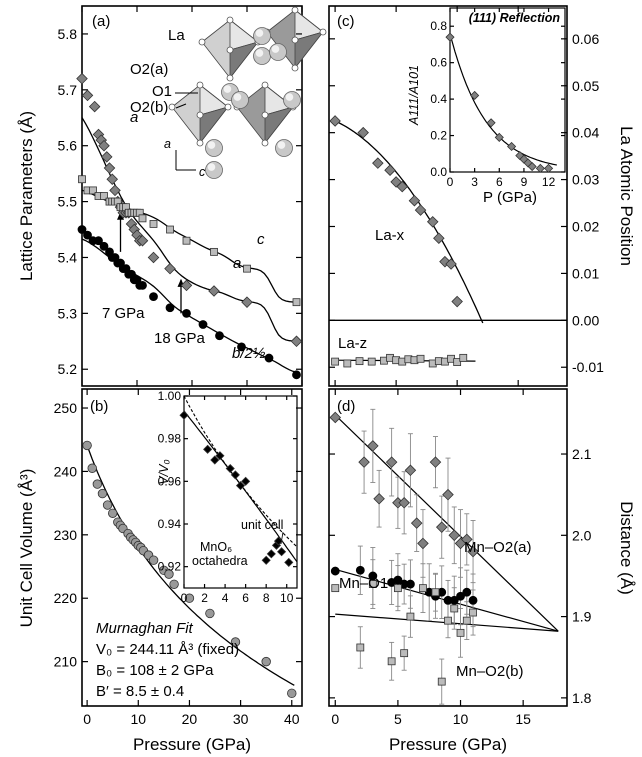 The height and width of the screenshot is (757, 642). I want to click on panel-d-letter: (d), so click(346, 406).